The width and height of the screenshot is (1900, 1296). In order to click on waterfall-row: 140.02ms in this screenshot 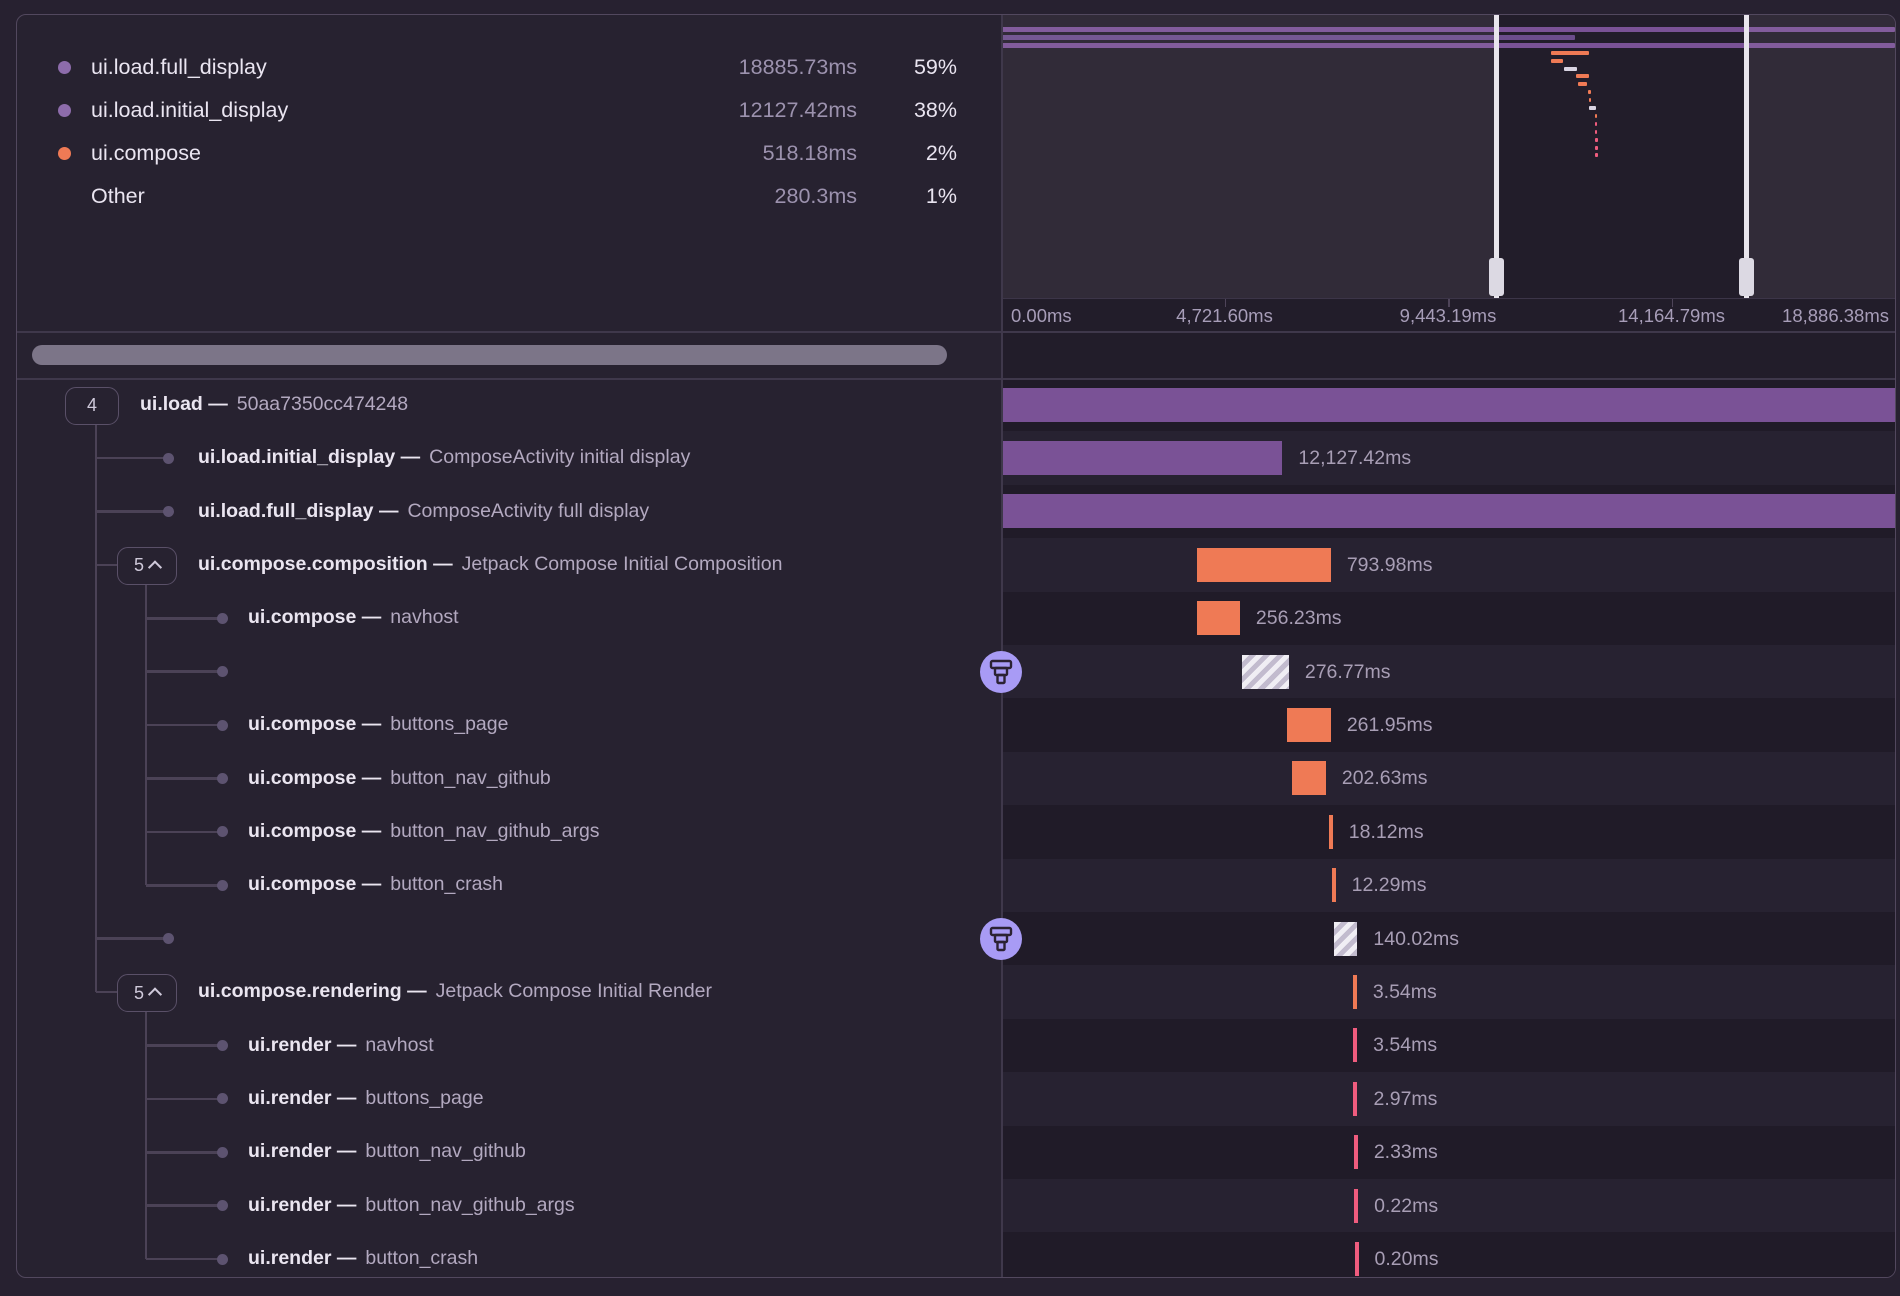, I will do `click(1448, 939)`.